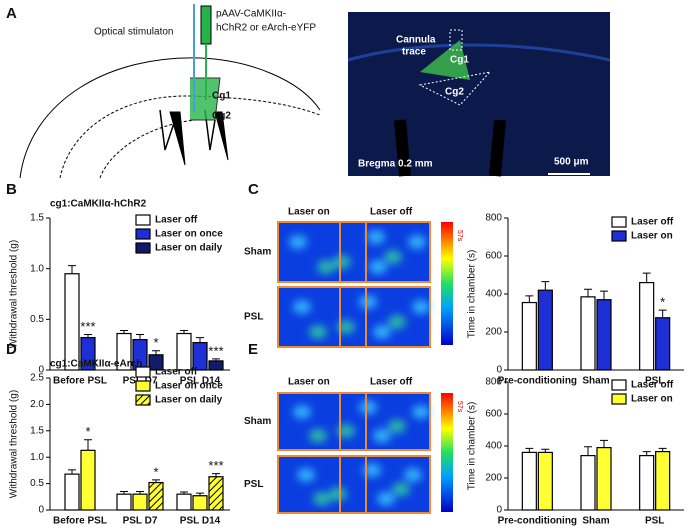 This screenshot has width=688, height=532. Describe the element at coordinates (493, 414) in the screenshot. I see `y-tick-label: 600` at that location.